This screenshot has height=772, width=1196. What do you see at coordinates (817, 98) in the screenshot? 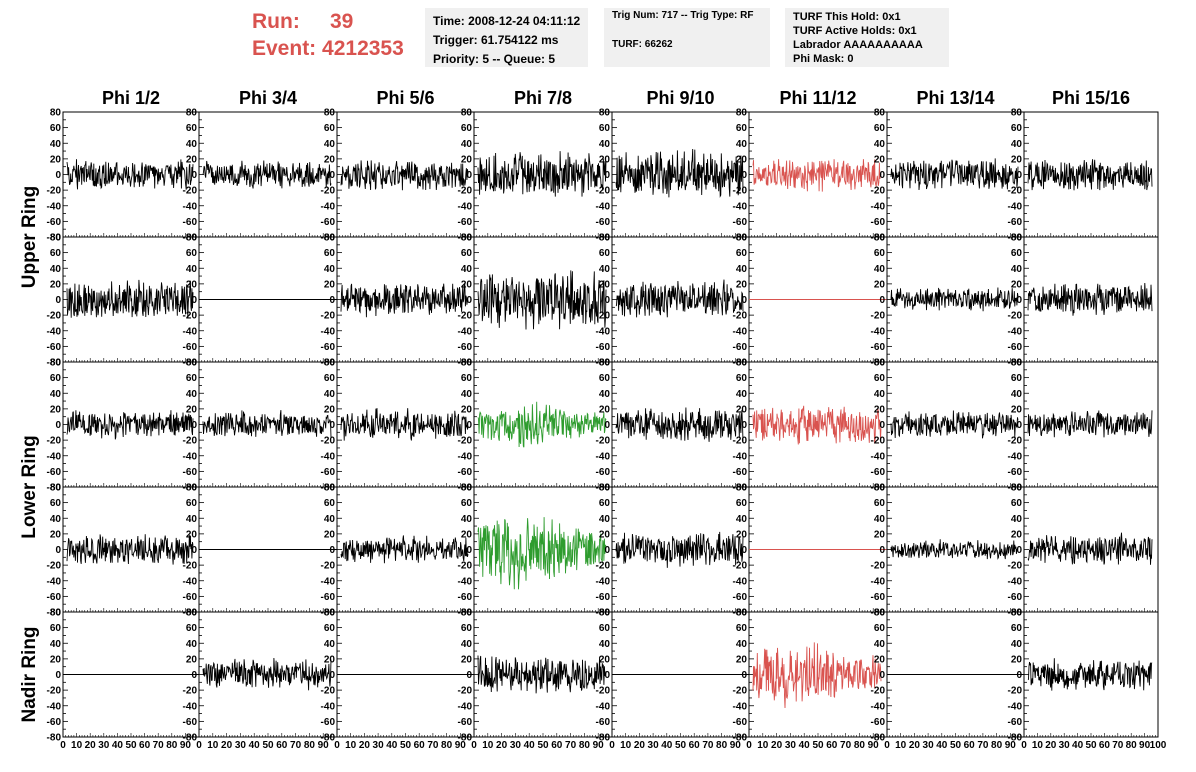
I see `column-title-6: Phi 11/12` at bounding box center [817, 98].